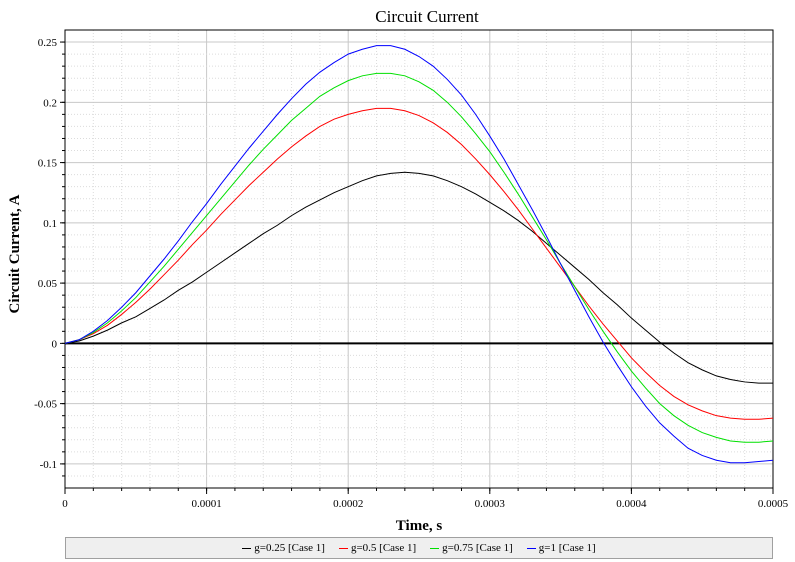 The image size is (795, 562). I want to click on x-tick-label: 0.0004, so click(631, 504).